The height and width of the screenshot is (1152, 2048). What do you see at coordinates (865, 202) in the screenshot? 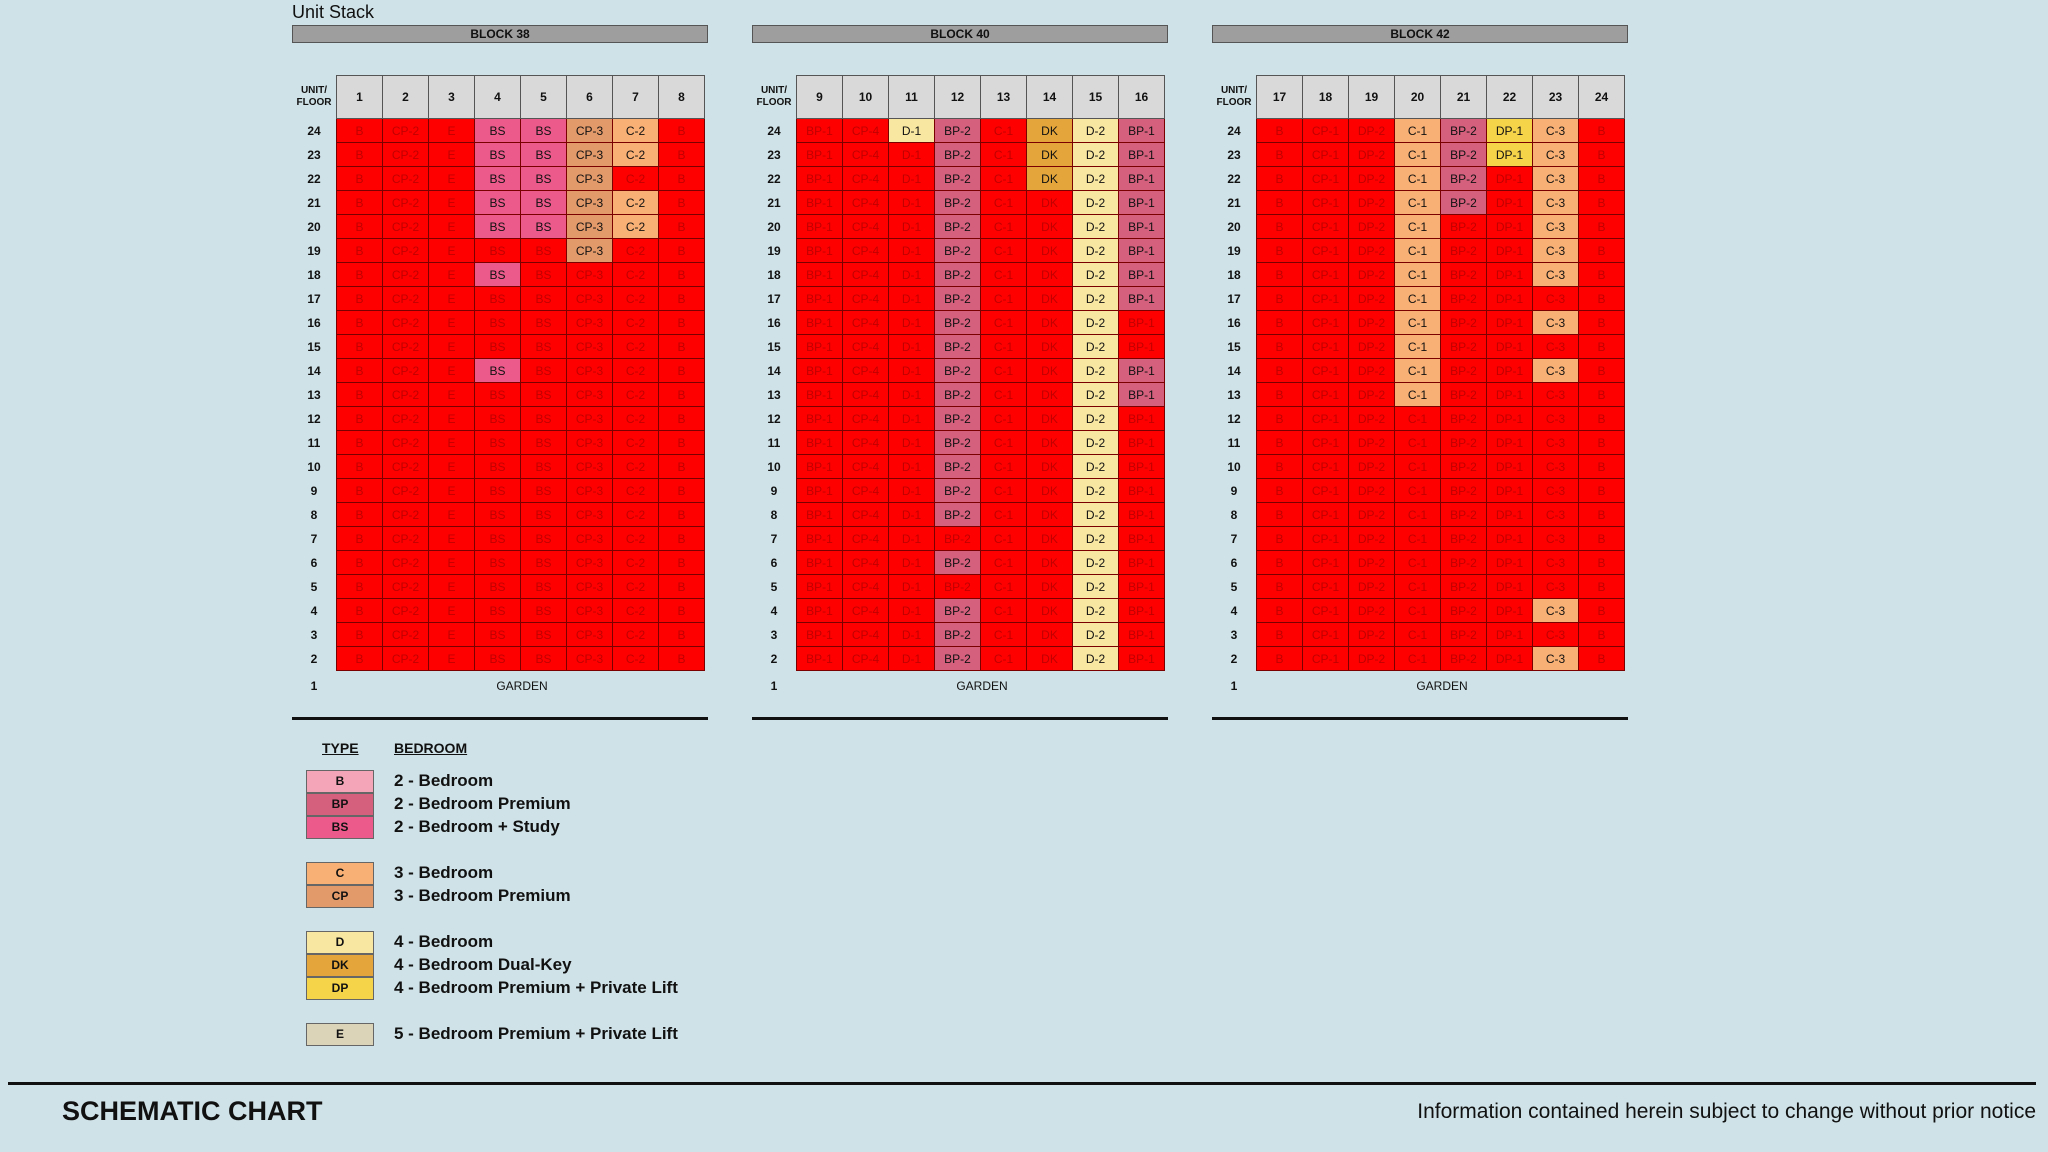
I see `unit-cell-sold: CP-4` at bounding box center [865, 202].